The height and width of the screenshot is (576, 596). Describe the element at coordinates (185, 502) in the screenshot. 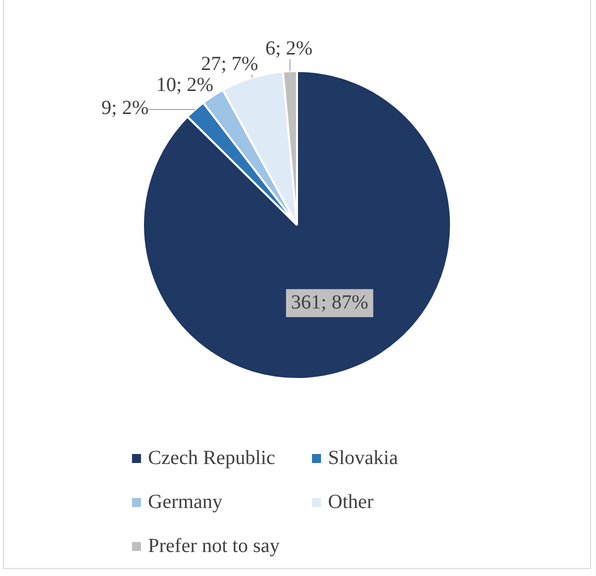

I see `legend-label: Germany` at that location.